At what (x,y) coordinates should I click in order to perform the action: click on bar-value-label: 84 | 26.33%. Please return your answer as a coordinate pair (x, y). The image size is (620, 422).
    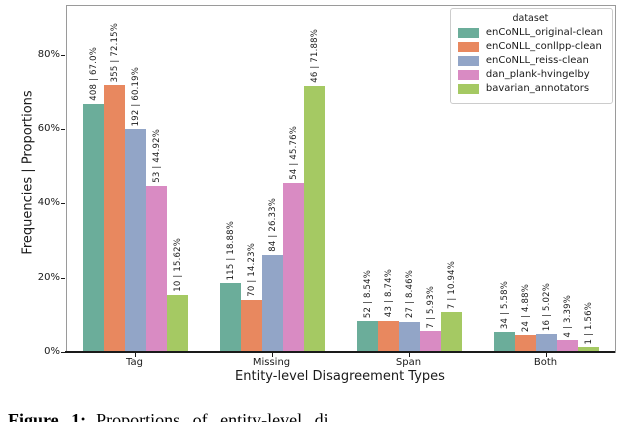
    Looking at the image, I should click on (272, 225).